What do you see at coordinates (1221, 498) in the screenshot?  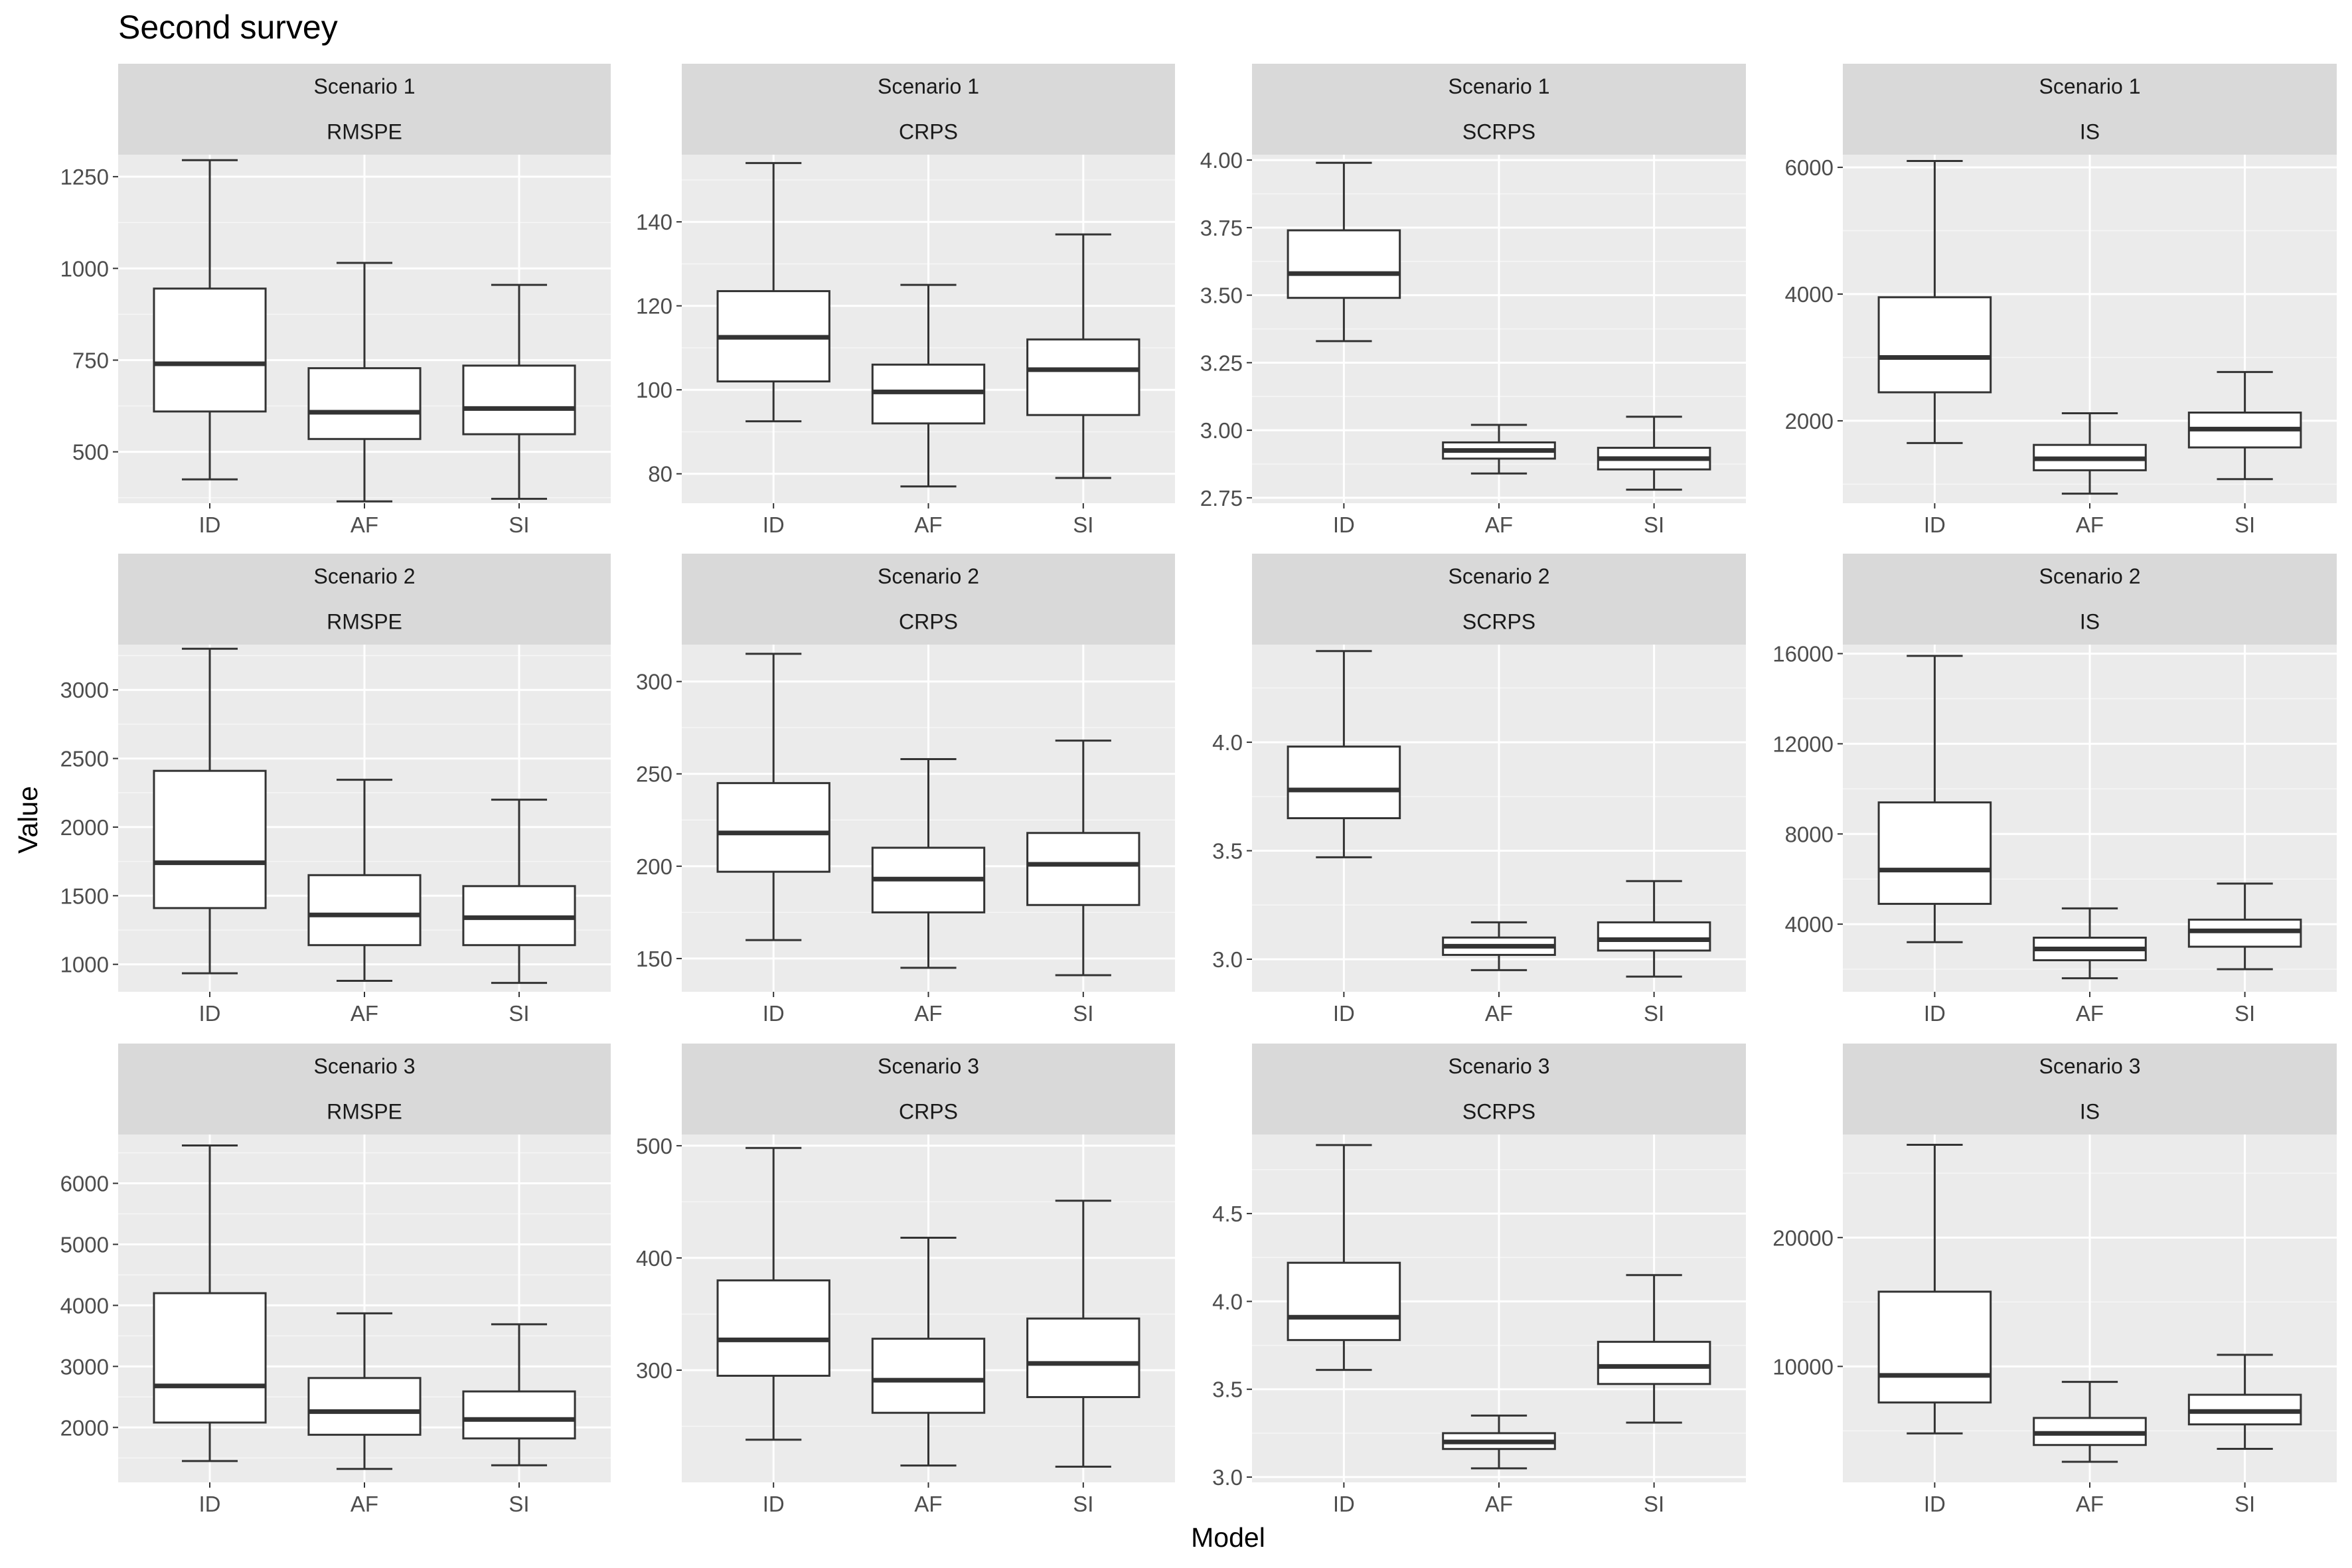 I see `y-tick-label: 2.75` at bounding box center [1221, 498].